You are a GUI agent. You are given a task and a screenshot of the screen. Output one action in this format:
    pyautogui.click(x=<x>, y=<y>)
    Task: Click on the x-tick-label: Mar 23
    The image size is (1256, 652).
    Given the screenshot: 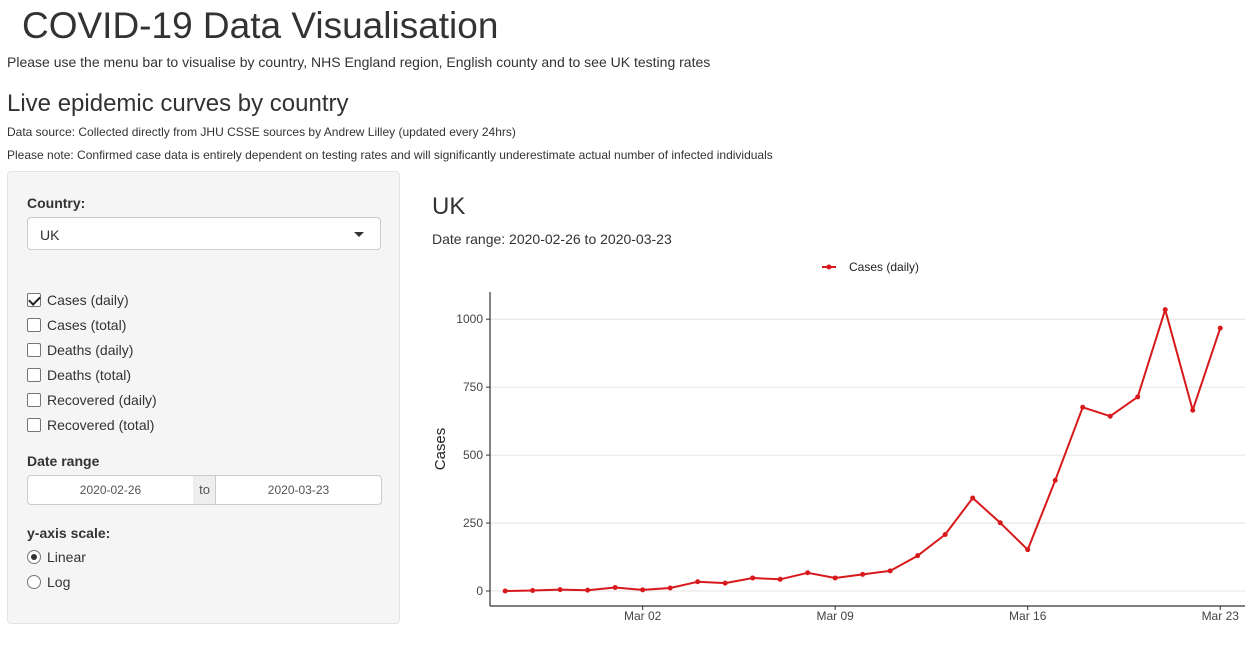 What is the action you would take?
    pyautogui.click(x=1221, y=616)
    